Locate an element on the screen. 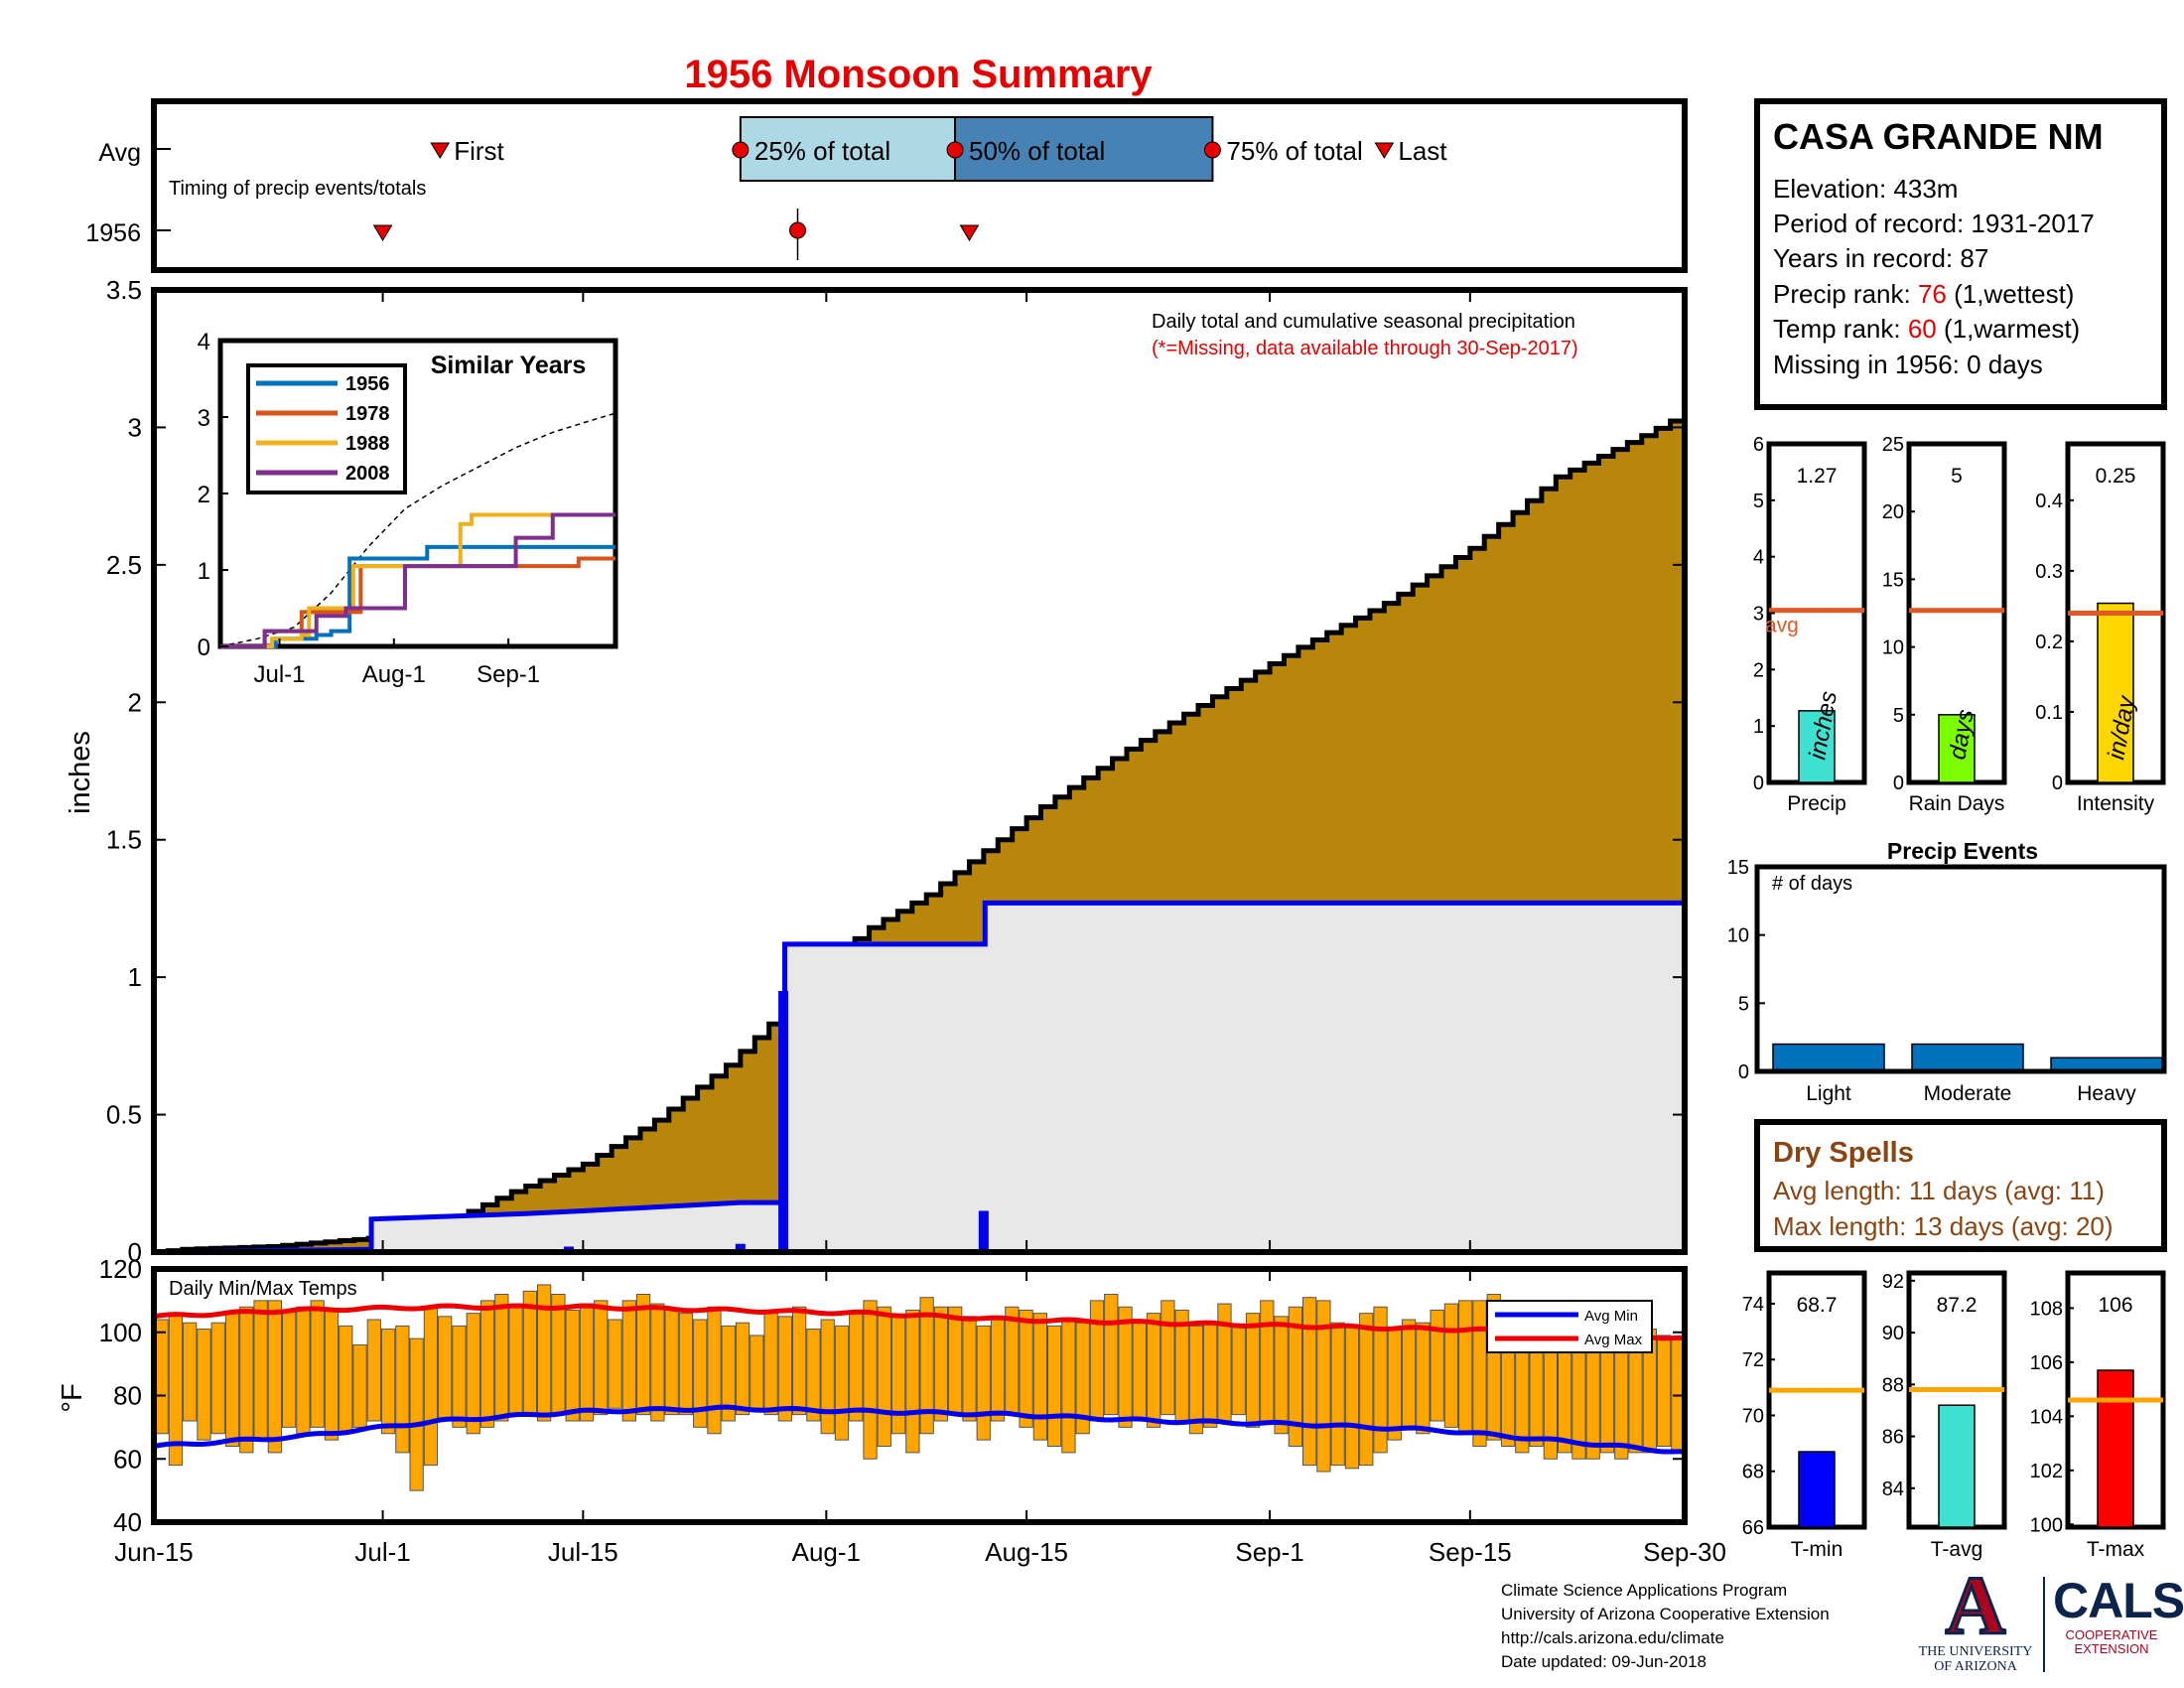  main-y-tick-label-5: 2.5 is located at coordinates (124, 565).